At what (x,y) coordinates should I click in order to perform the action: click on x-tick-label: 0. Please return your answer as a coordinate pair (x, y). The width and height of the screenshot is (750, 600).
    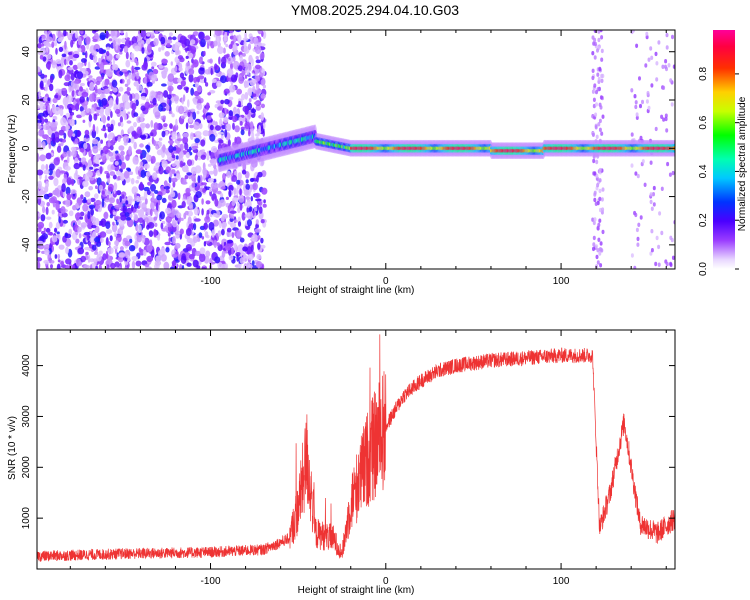
    Looking at the image, I should click on (386, 581).